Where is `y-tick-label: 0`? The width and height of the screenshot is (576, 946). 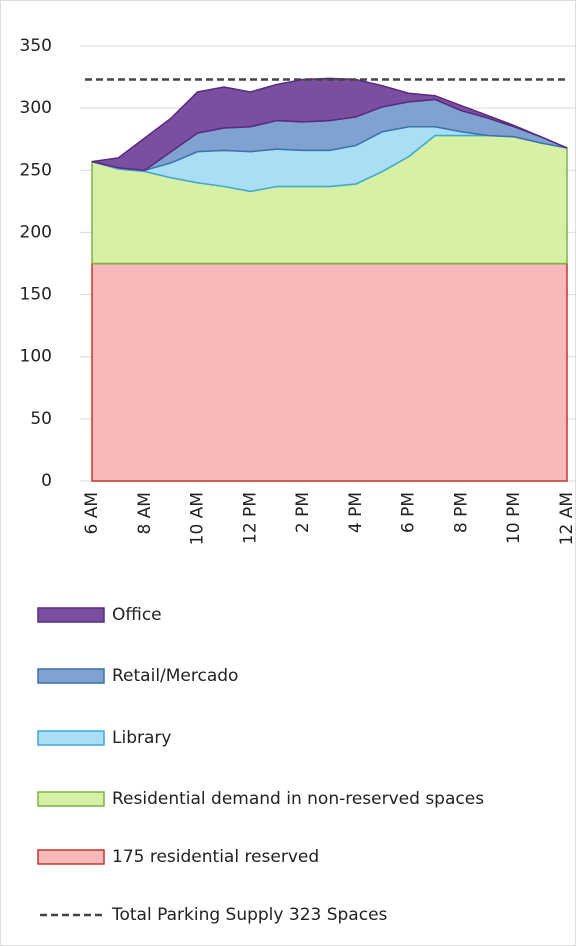 y-tick-label: 0 is located at coordinates (46, 481).